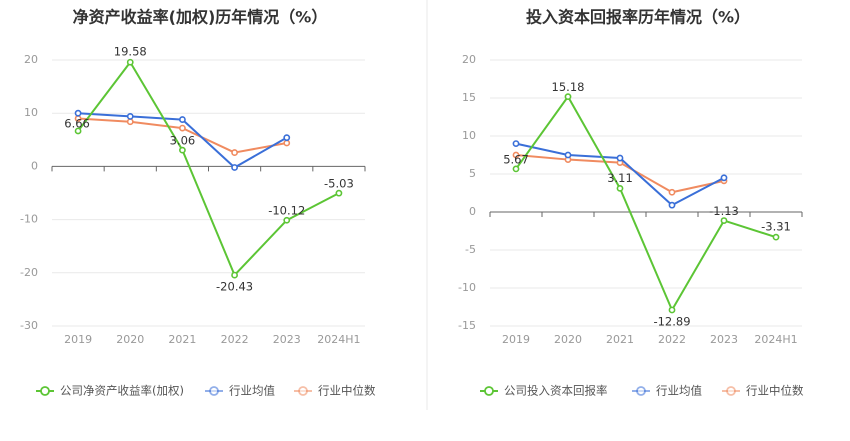 This screenshot has width=850, height=441. I want to click on data-label: 15.18, so click(568, 87).